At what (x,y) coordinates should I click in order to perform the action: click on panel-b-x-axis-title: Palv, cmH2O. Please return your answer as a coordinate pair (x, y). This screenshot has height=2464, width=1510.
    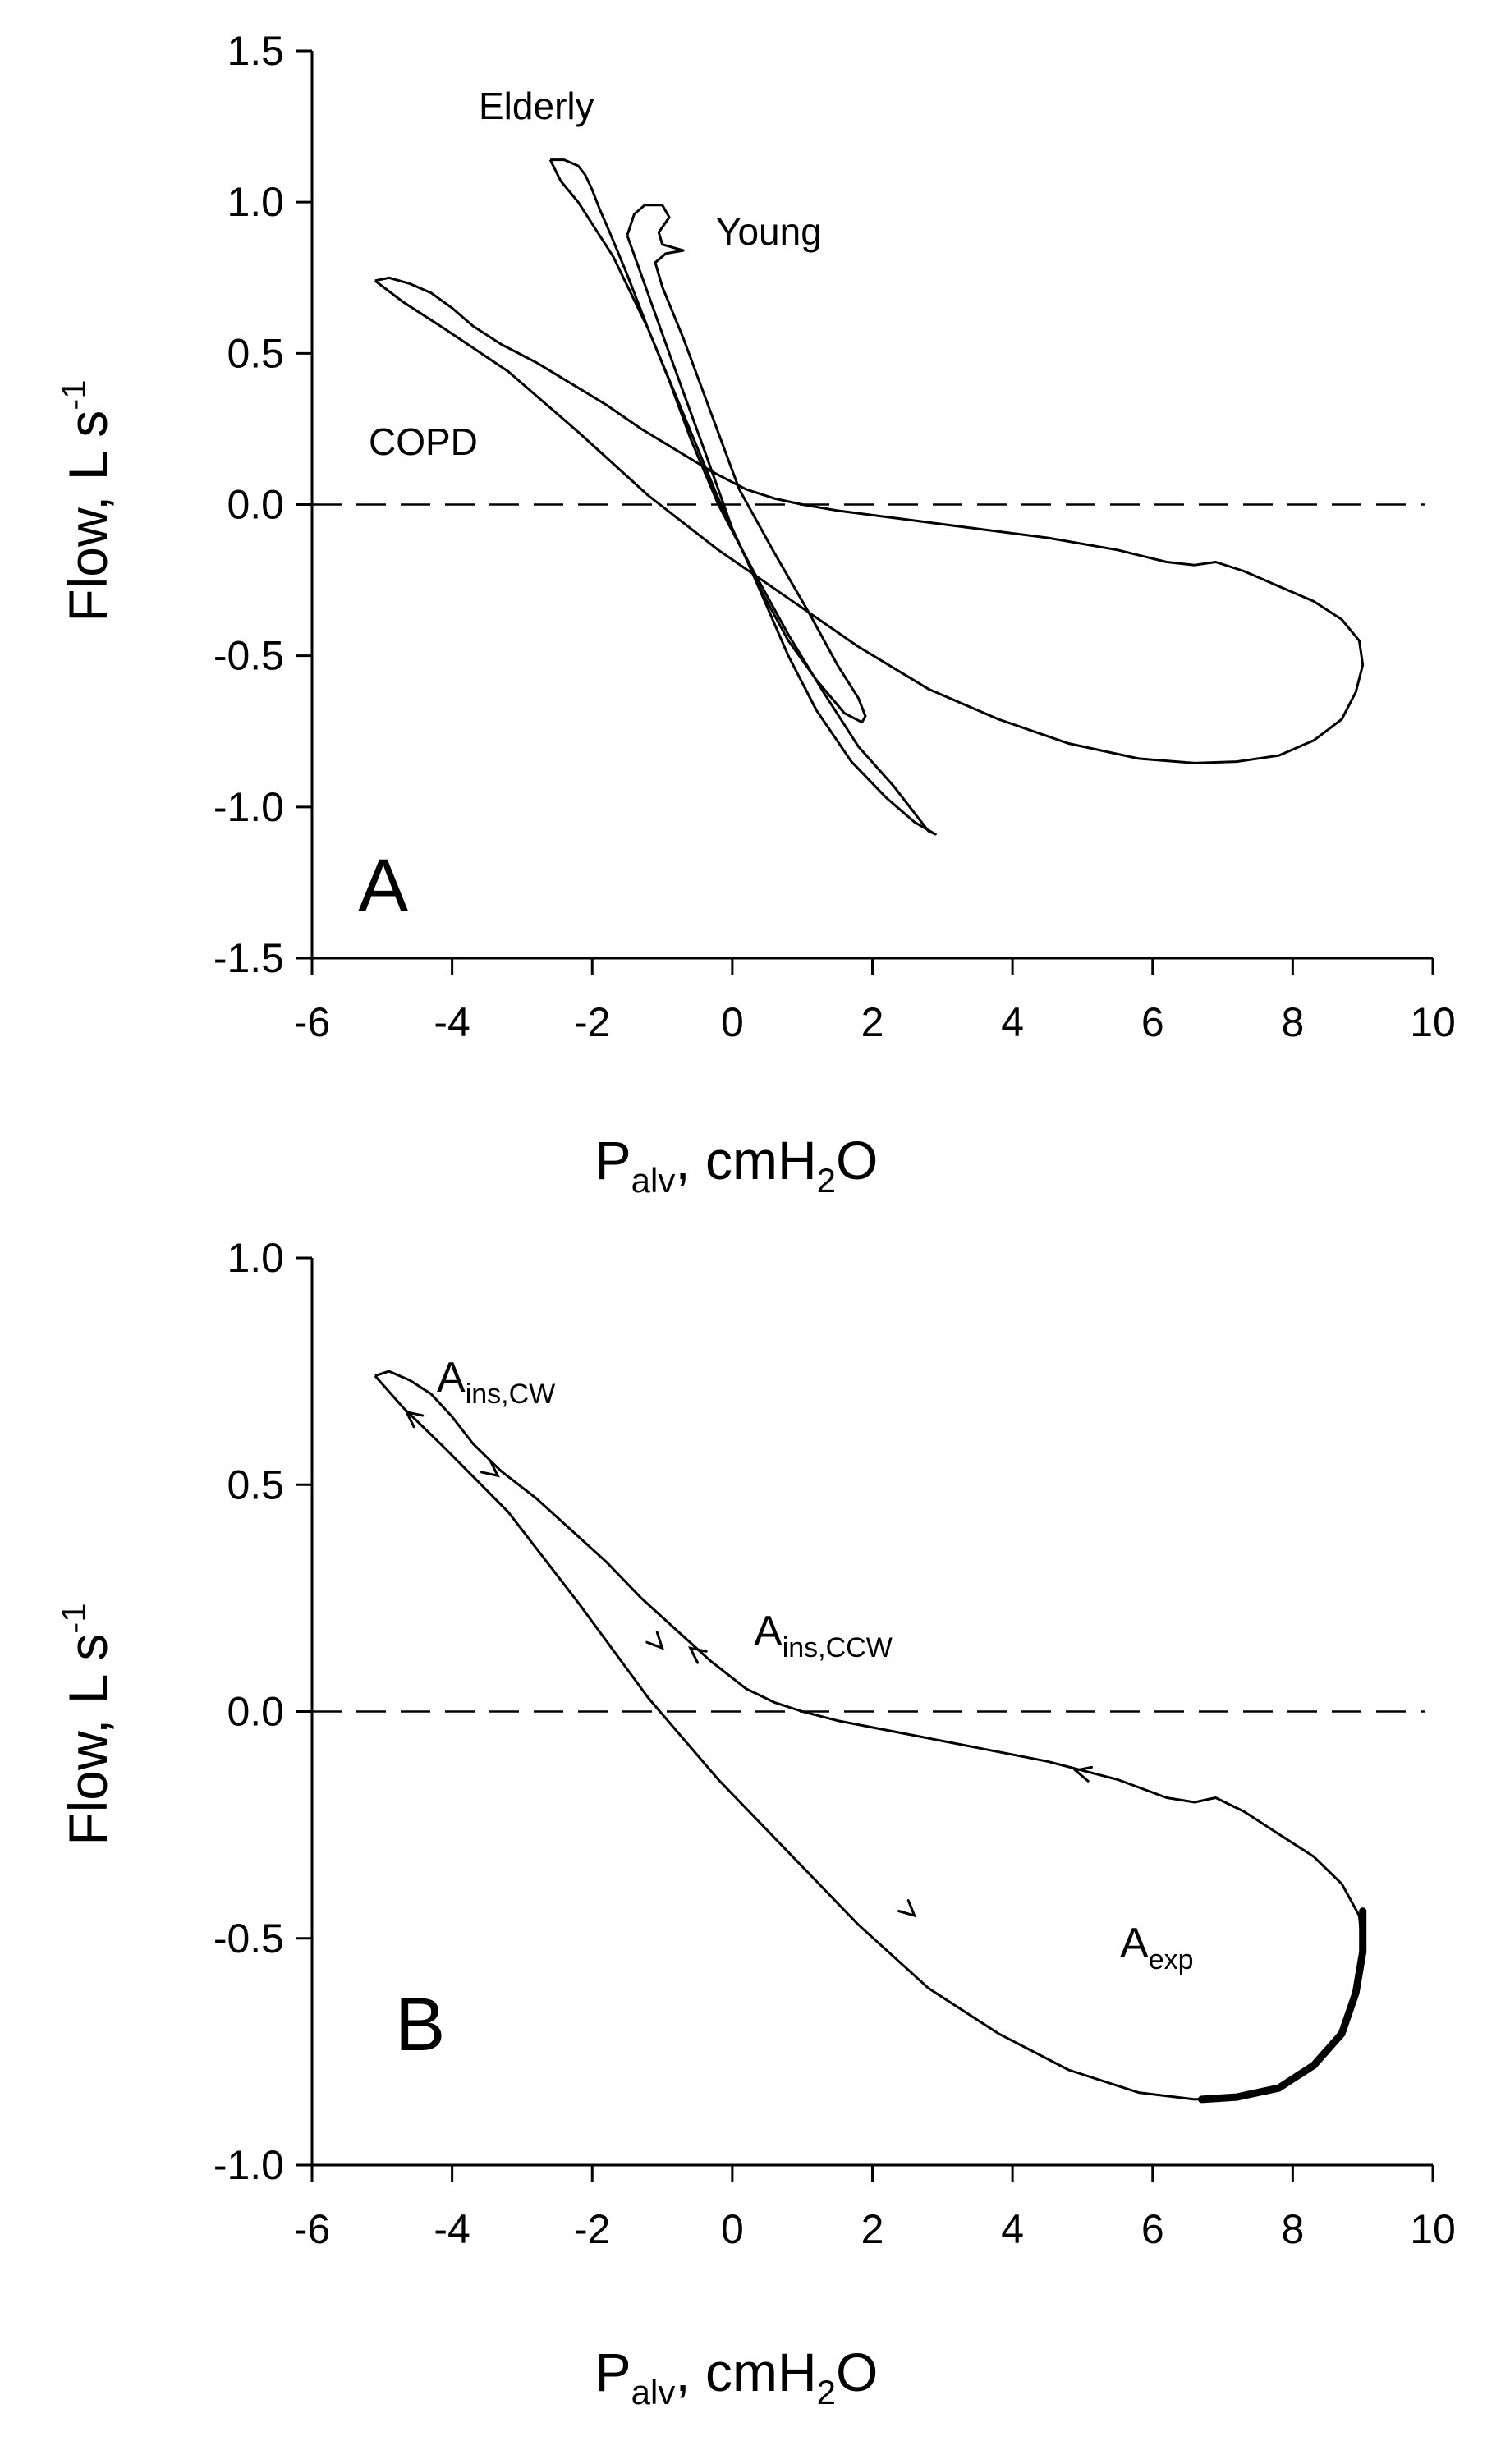
    Looking at the image, I should click on (737, 2377).